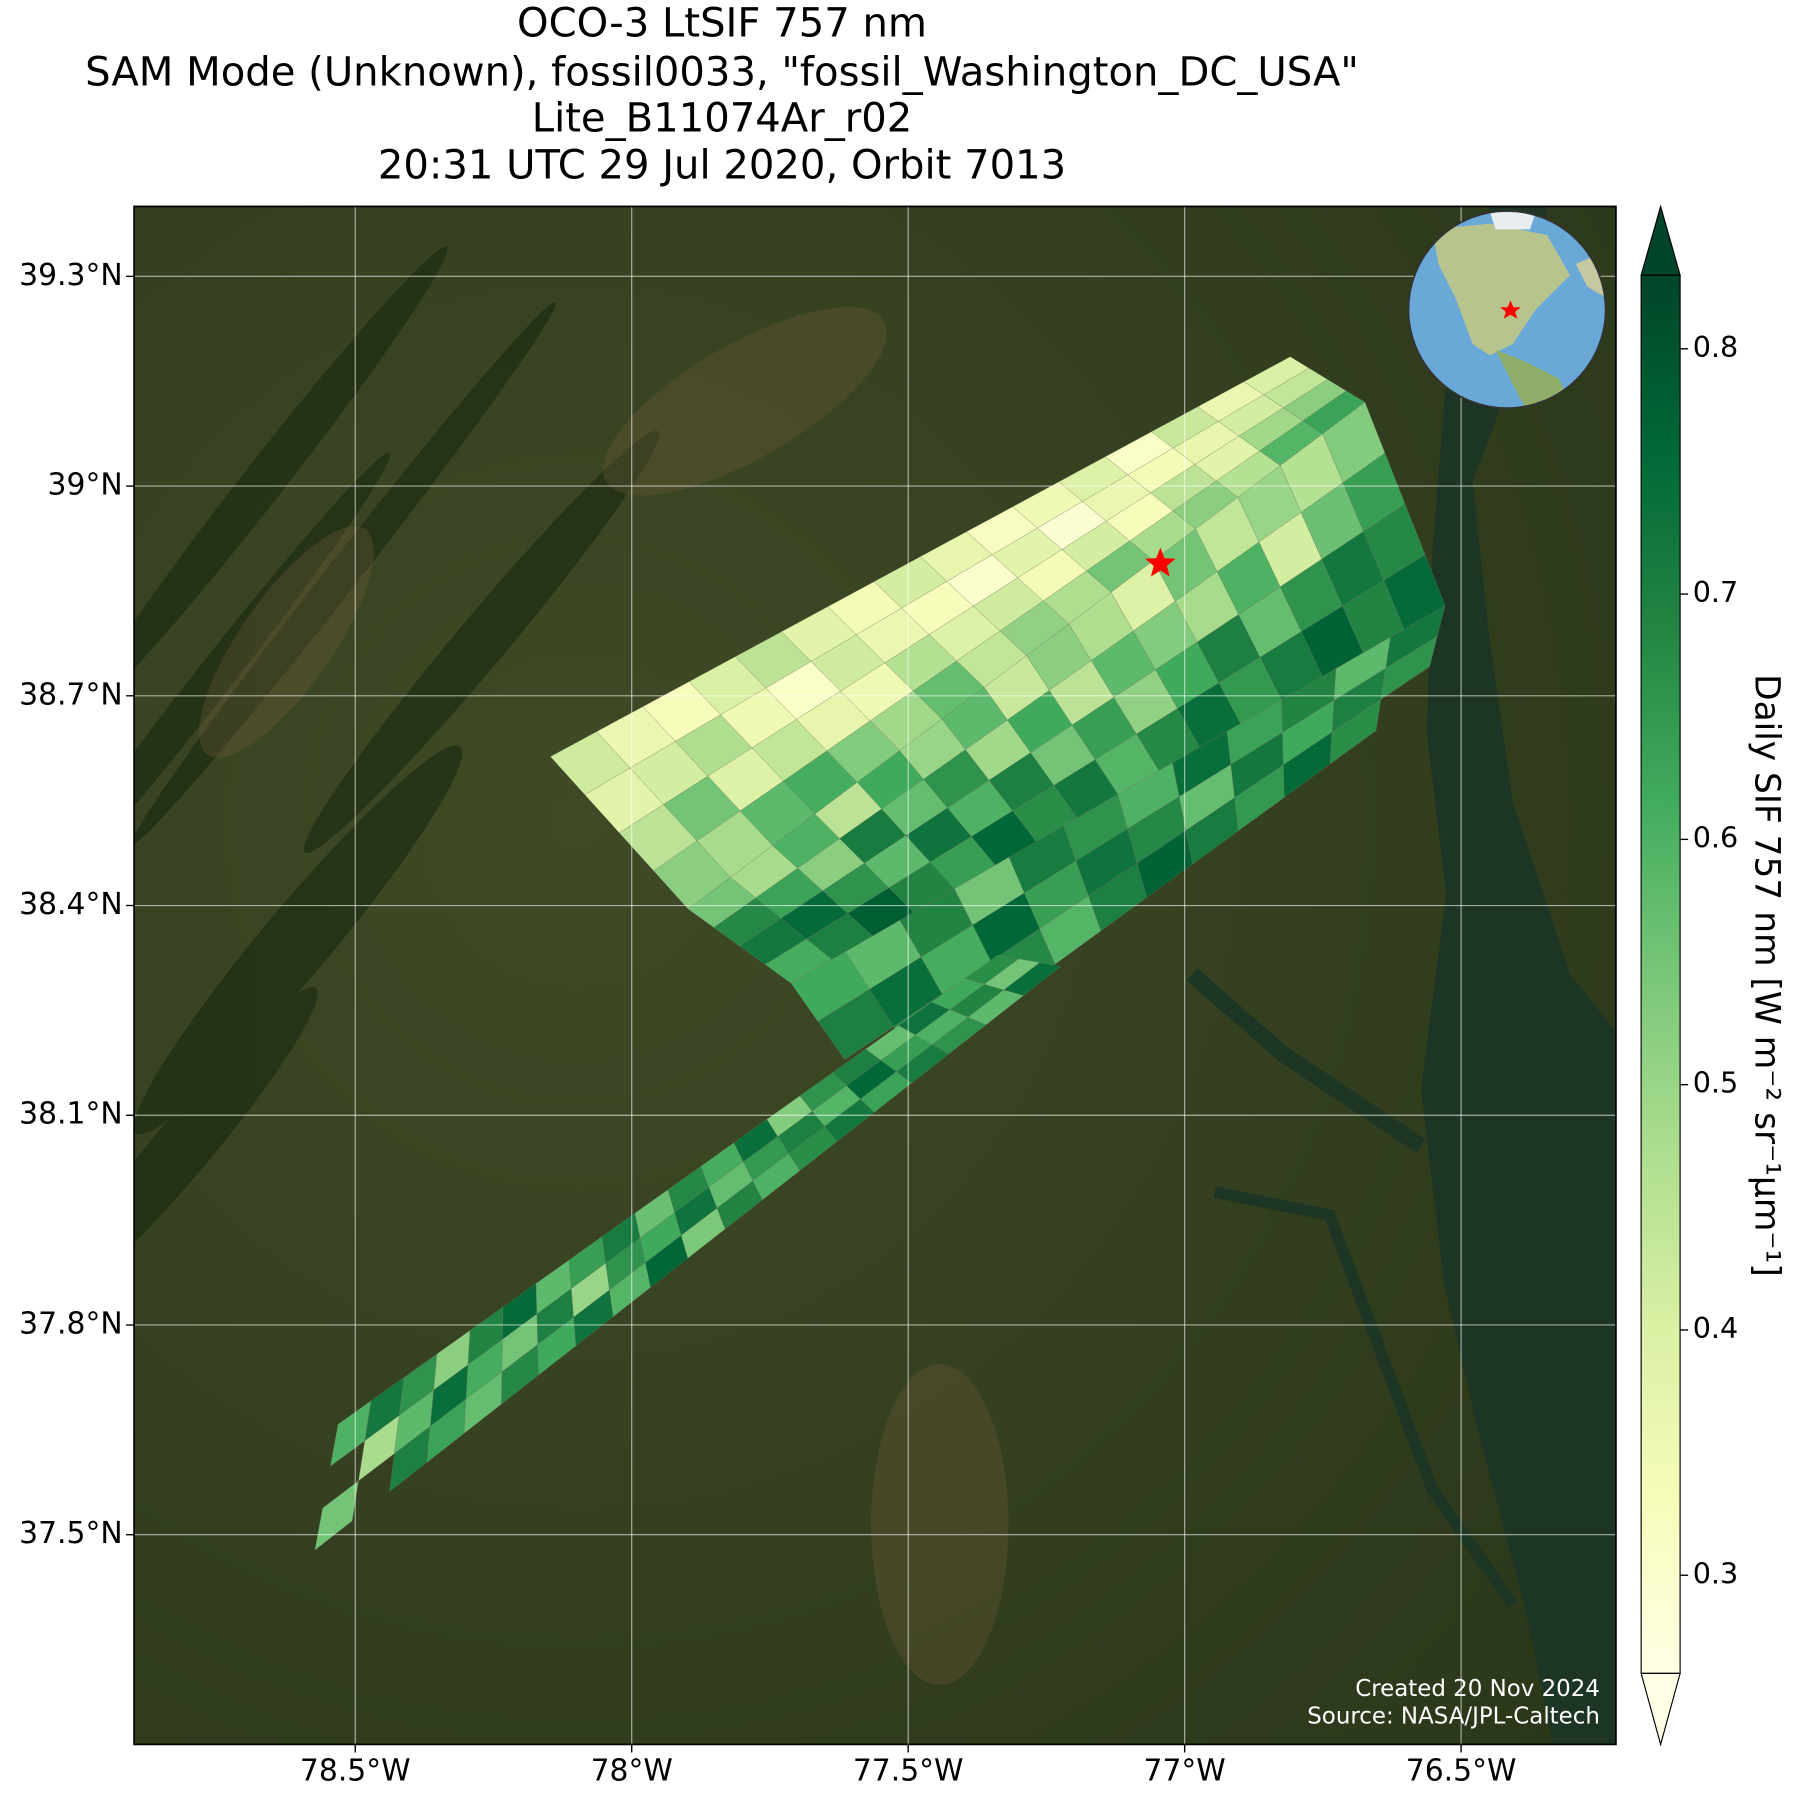 The image size is (1797, 1795). Describe the element at coordinates (1716, 1328) in the screenshot. I see `colorbar-tick-label: 0.4` at that location.